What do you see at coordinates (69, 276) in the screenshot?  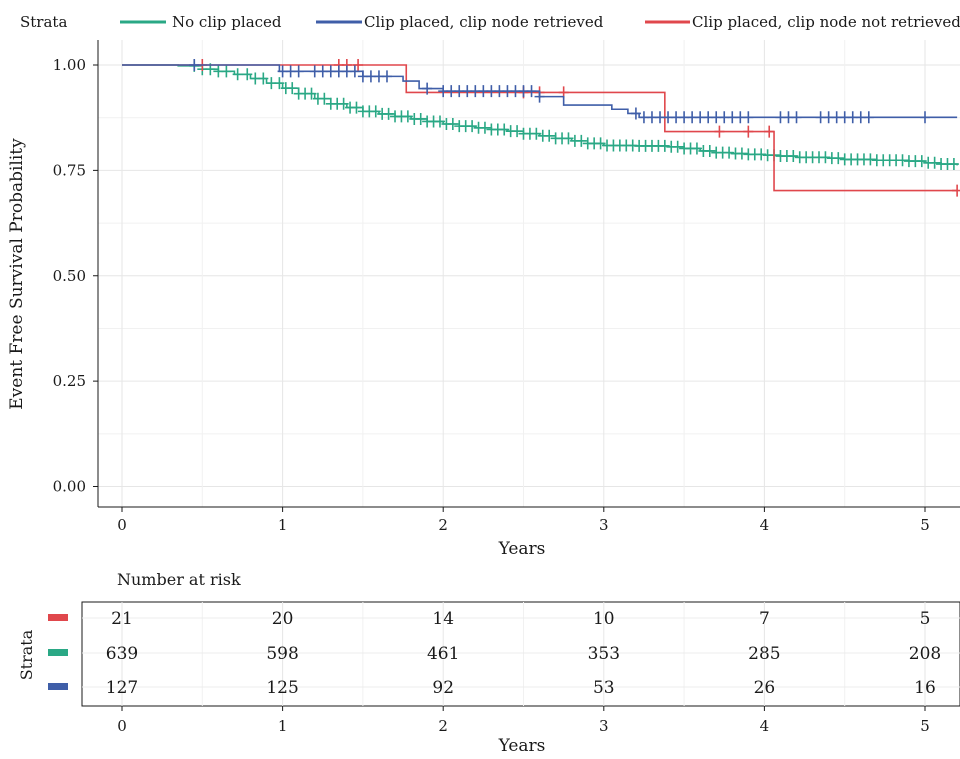 I see `y-tick-label: 0.50` at bounding box center [69, 276].